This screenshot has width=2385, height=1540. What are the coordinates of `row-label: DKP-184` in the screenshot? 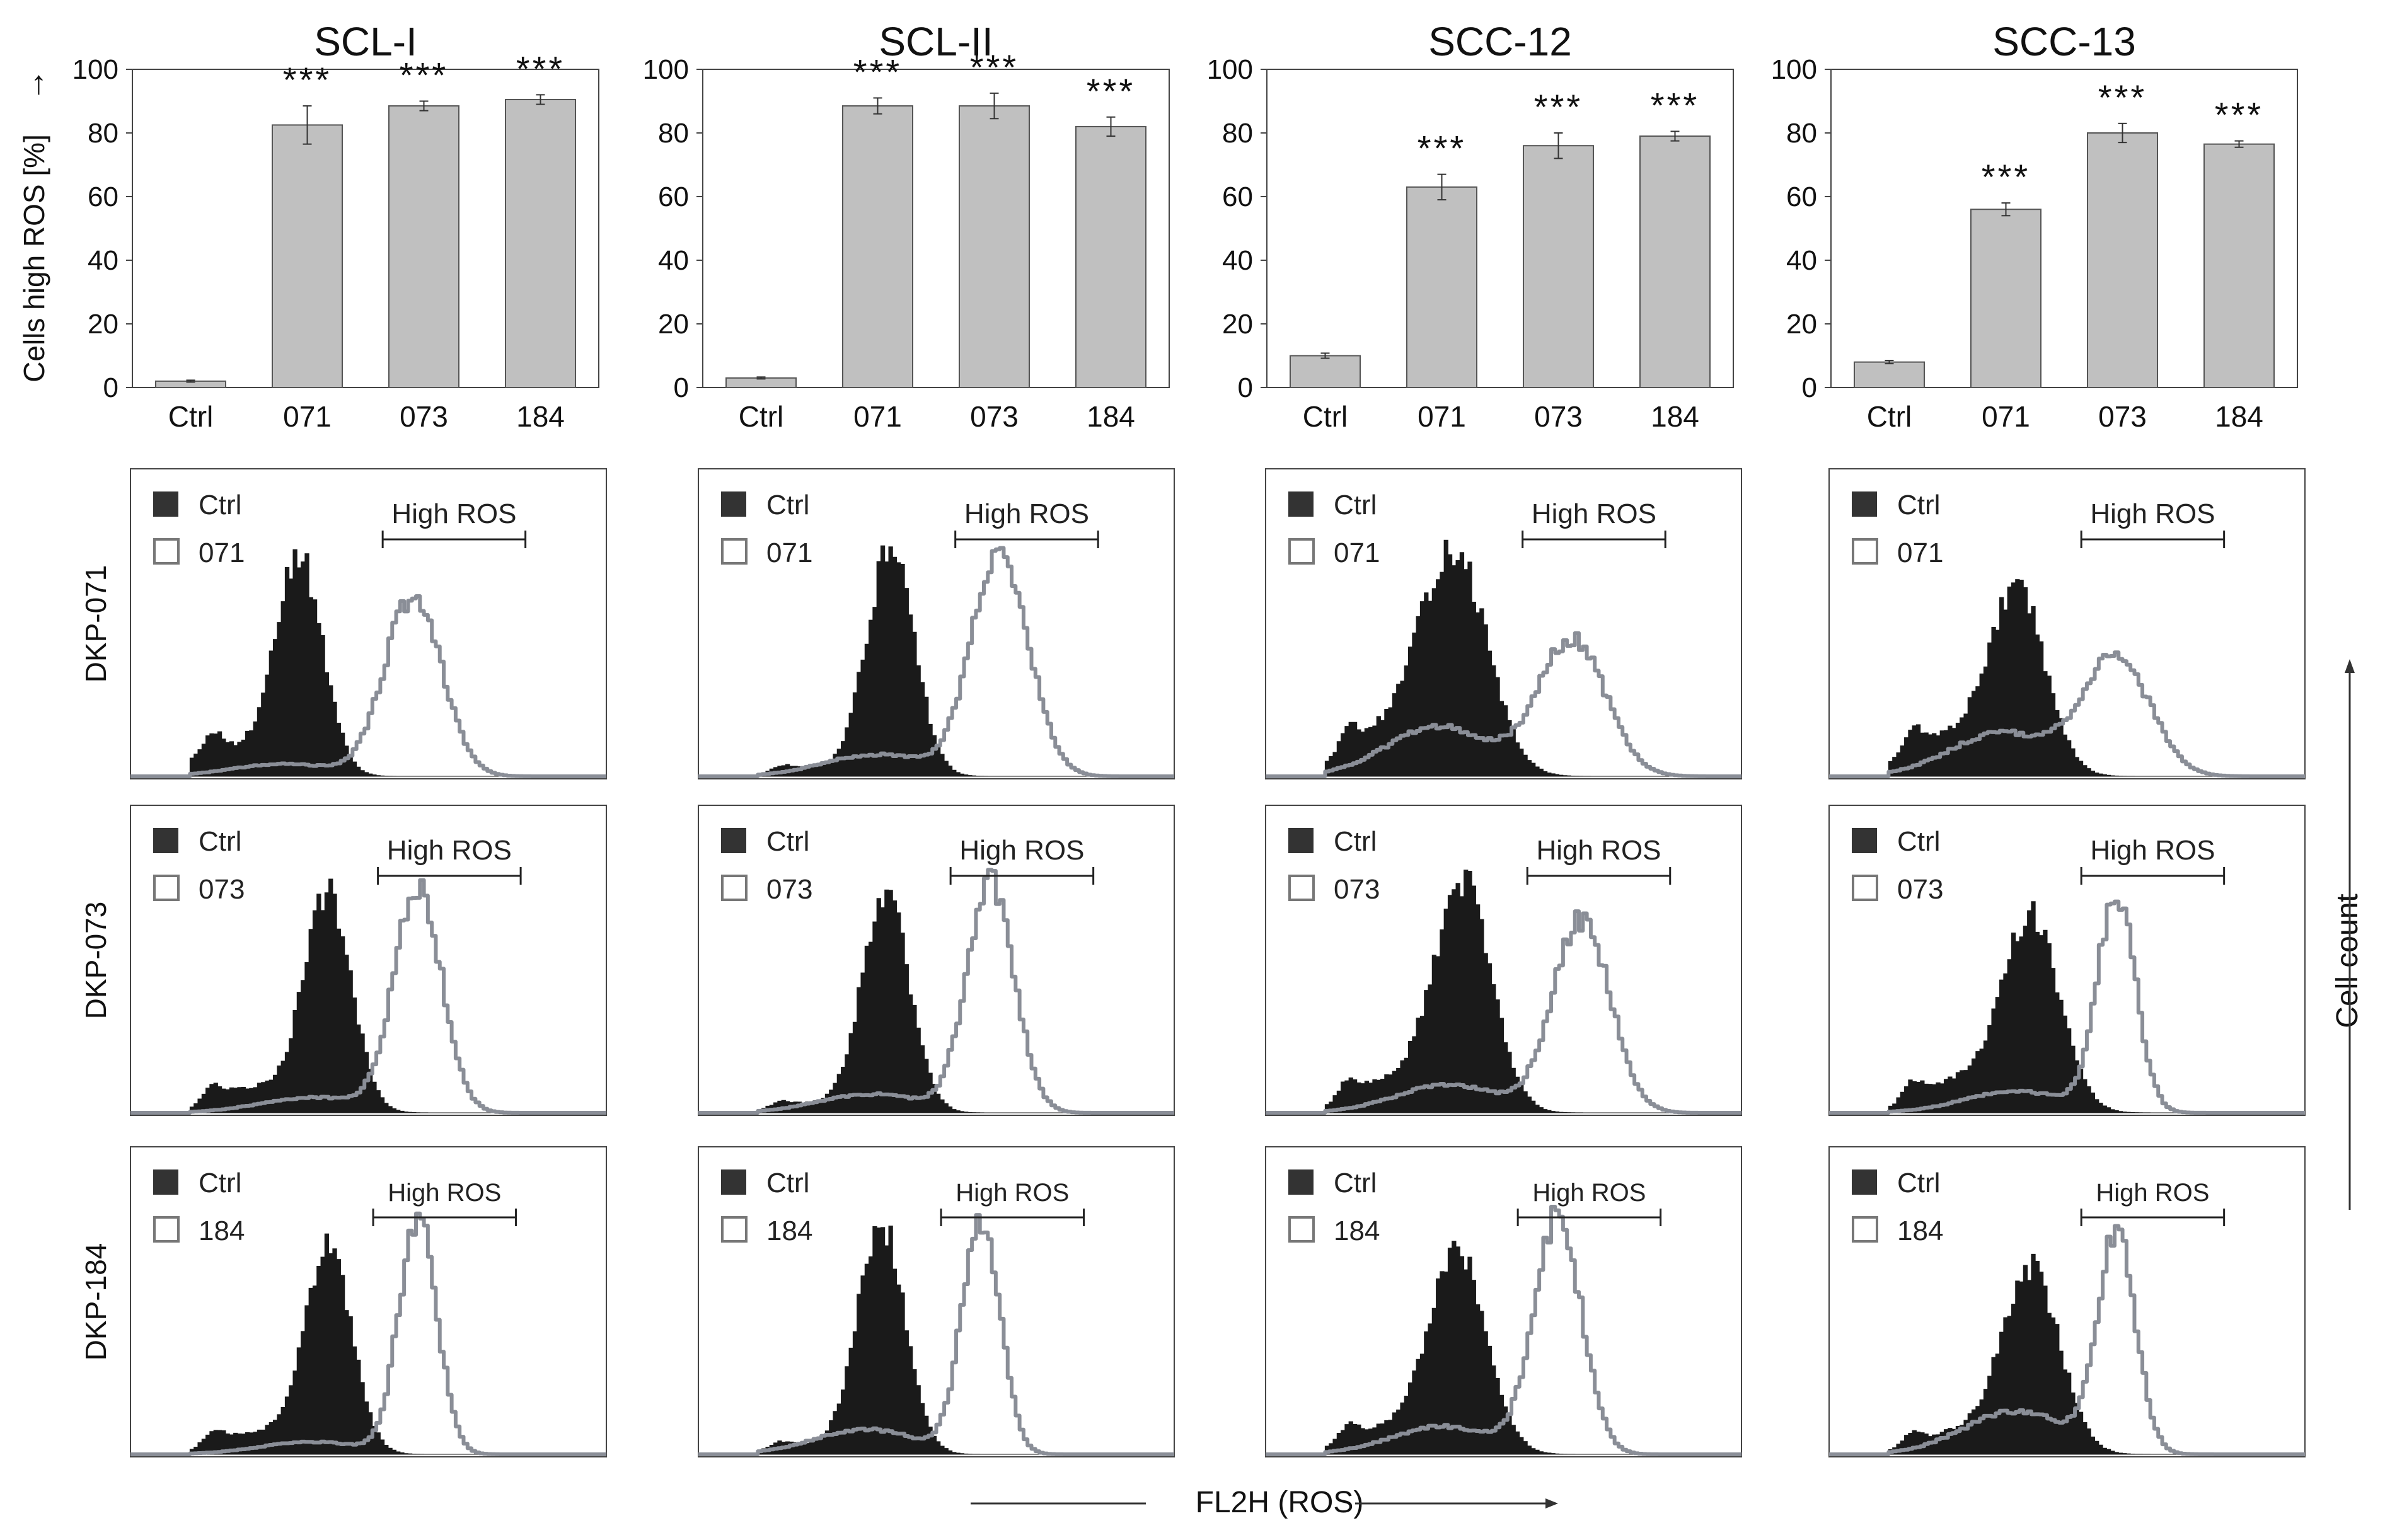 It's located at (95, 1302).